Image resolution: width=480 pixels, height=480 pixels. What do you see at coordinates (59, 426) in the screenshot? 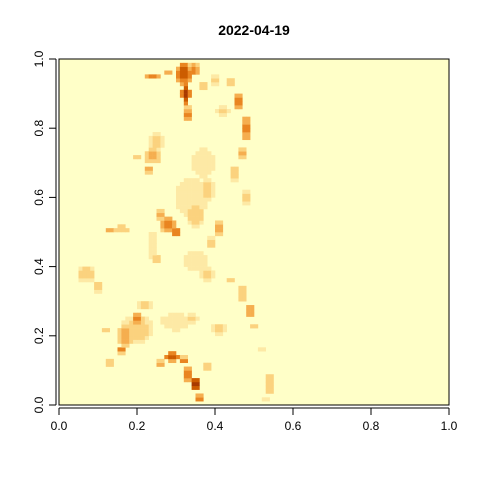
I see `x-tick-label: 0.0` at bounding box center [59, 426].